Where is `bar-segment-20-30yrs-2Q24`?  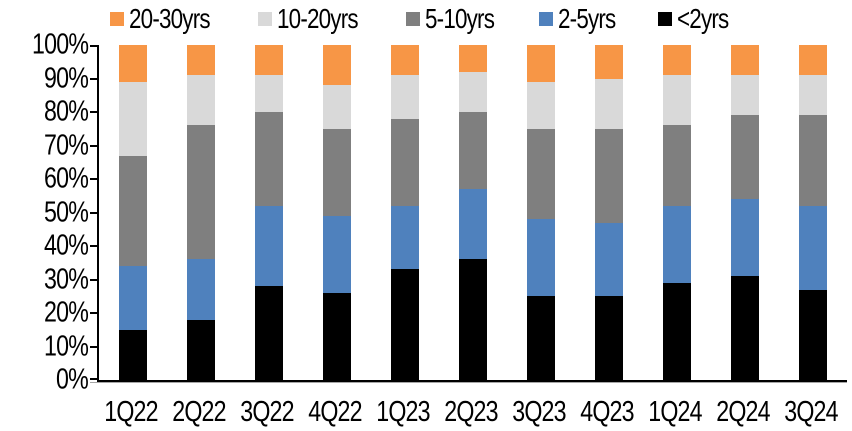
bar-segment-20-30yrs-2Q24 is located at coordinates (745, 60).